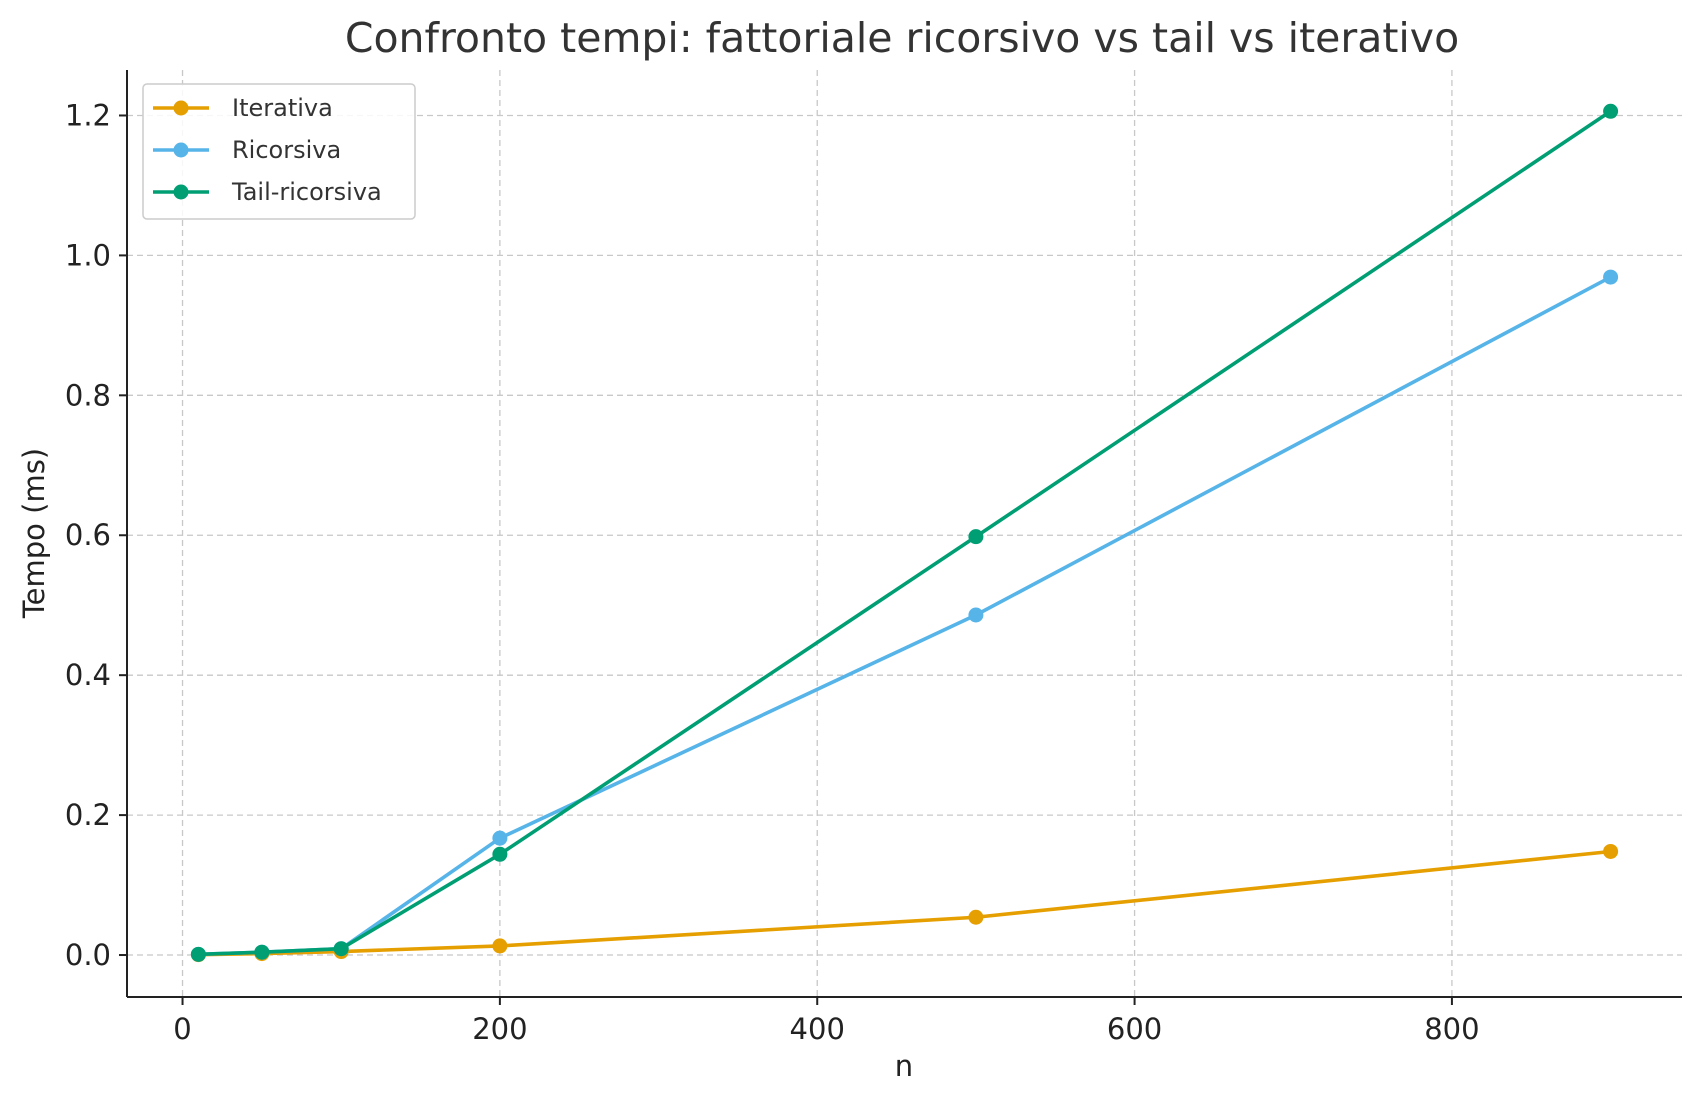 This screenshot has width=1697, height=1101. What do you see at coordinates (88, 955) in the screenshot?
I see `y-tick-label: 0.0` at bounding box center [88, 955].